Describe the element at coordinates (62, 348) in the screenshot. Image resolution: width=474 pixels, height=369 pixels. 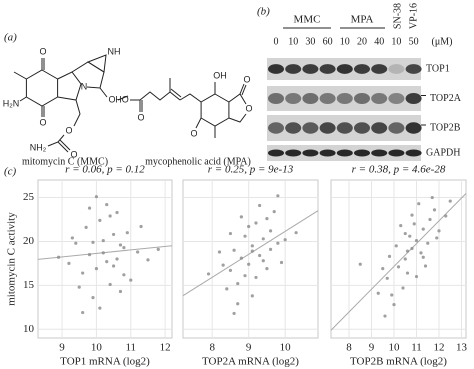
I see `x-tick-label: 9` at that location.